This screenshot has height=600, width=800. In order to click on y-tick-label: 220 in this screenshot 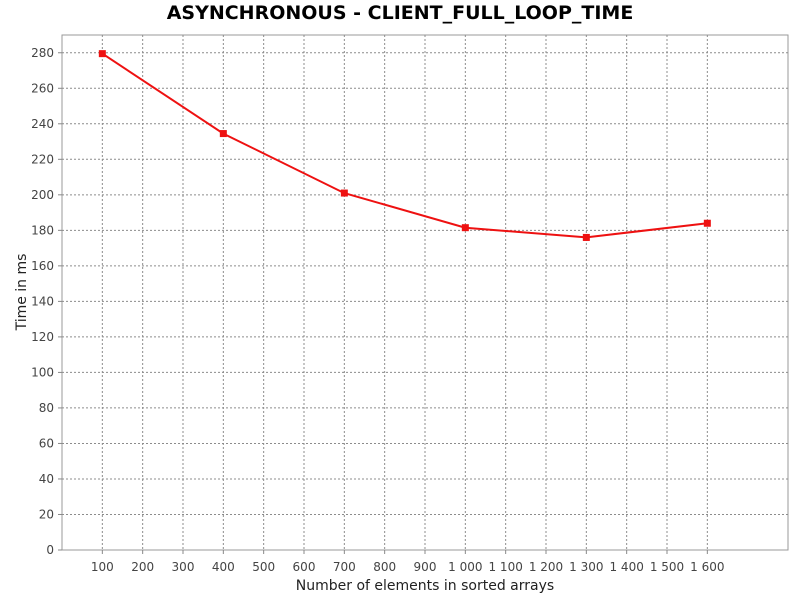, I will do `click(42, 159)`.